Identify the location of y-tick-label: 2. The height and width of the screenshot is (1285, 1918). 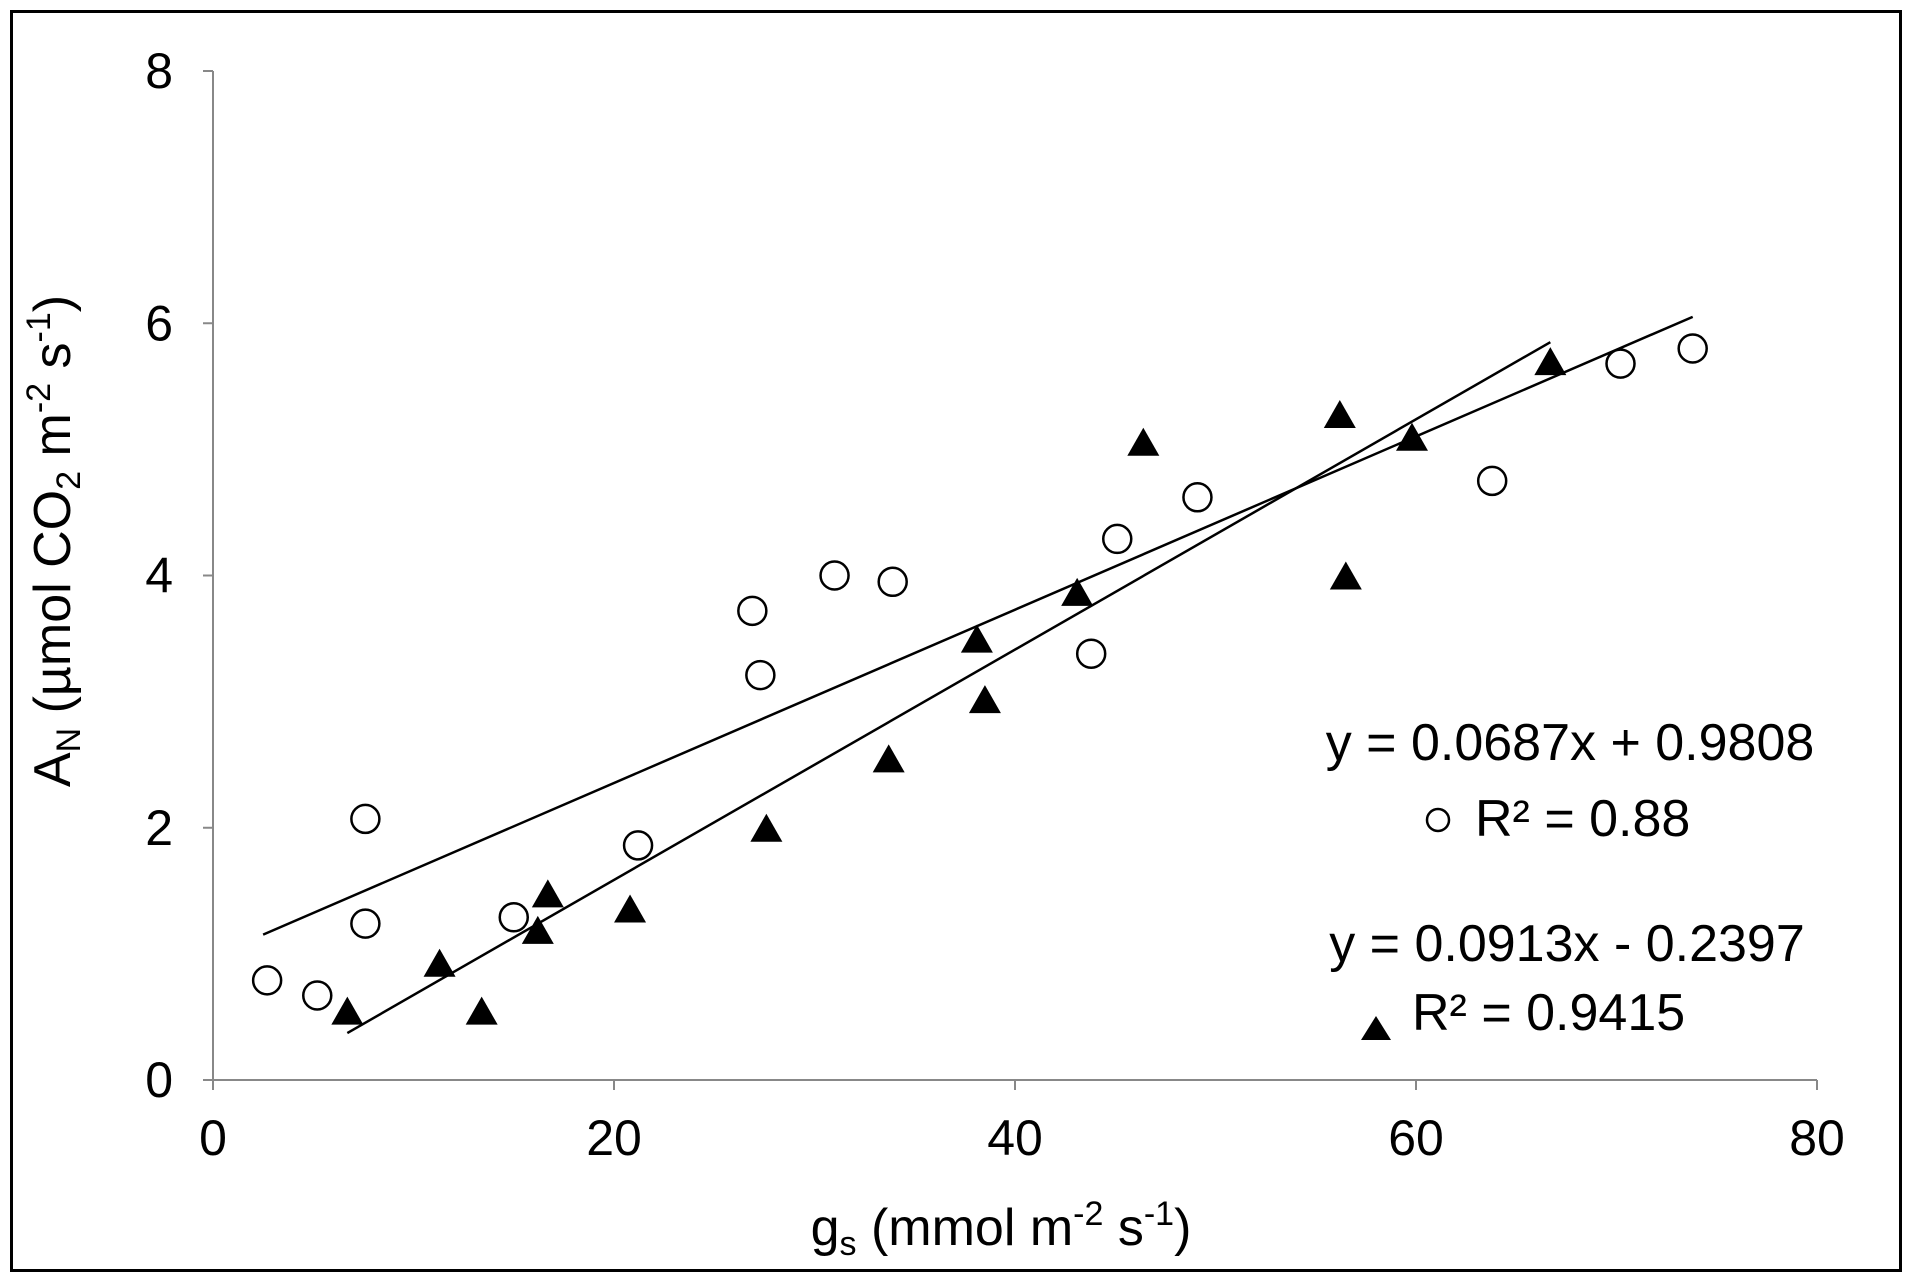
(159, 828).